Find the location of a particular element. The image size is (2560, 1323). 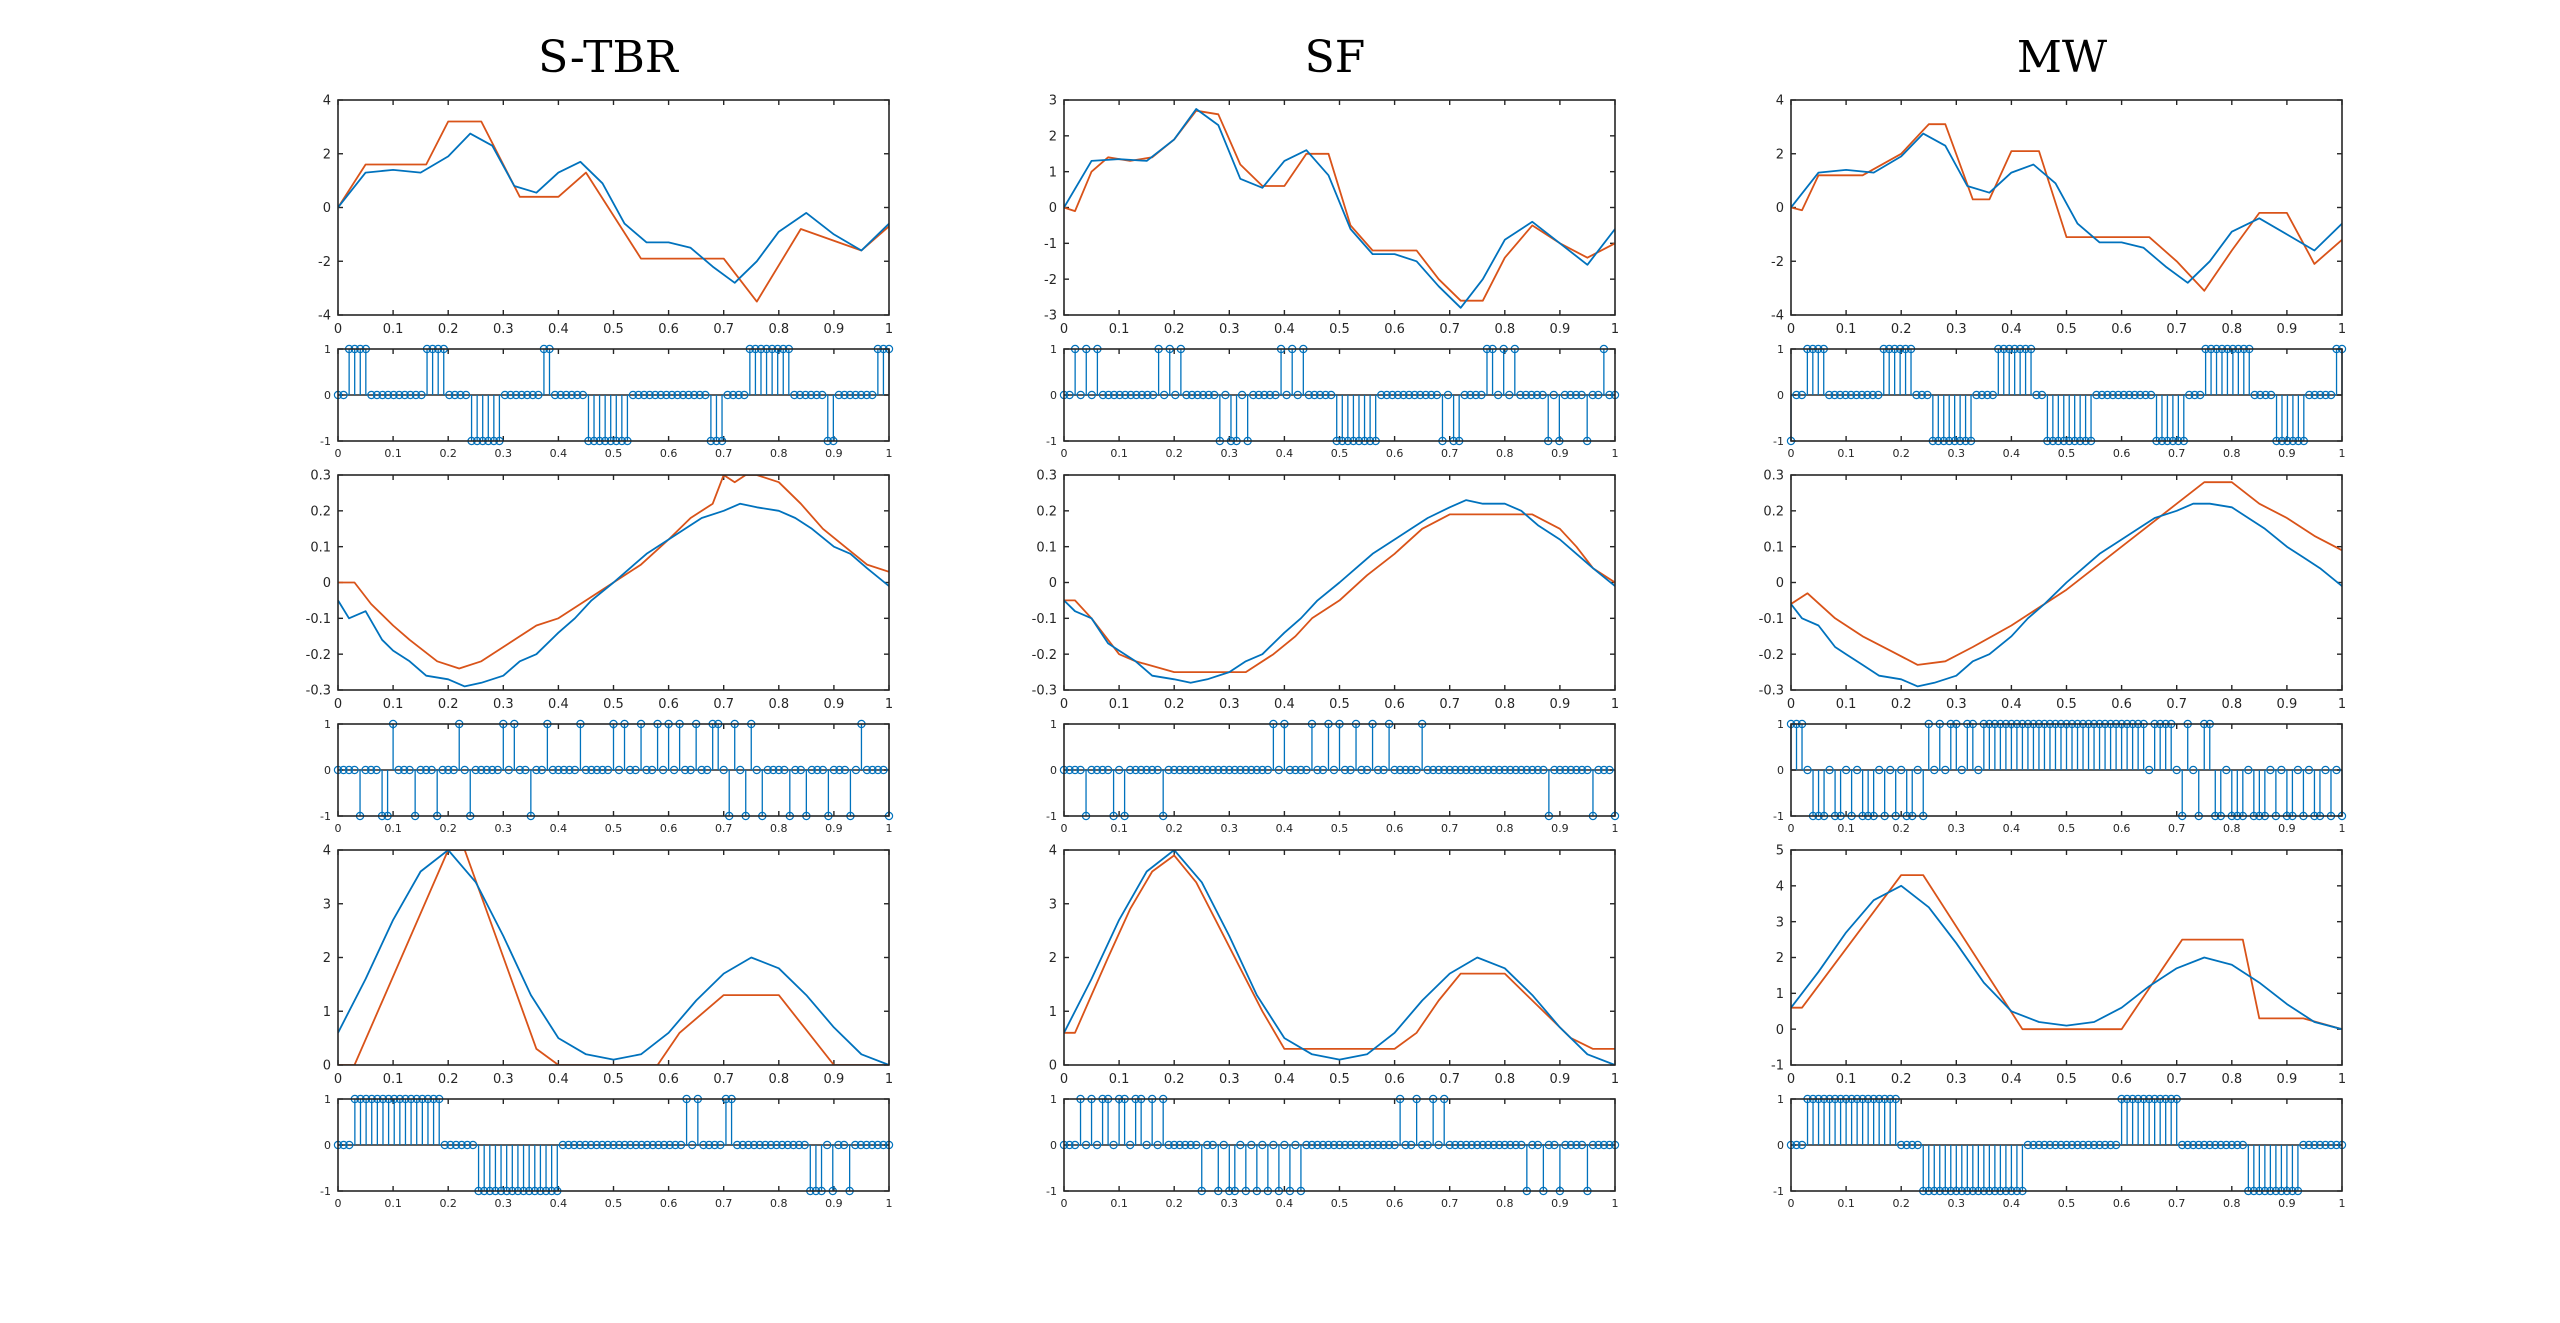

y-tick-label: 4 is located at coordinates (327, 851).